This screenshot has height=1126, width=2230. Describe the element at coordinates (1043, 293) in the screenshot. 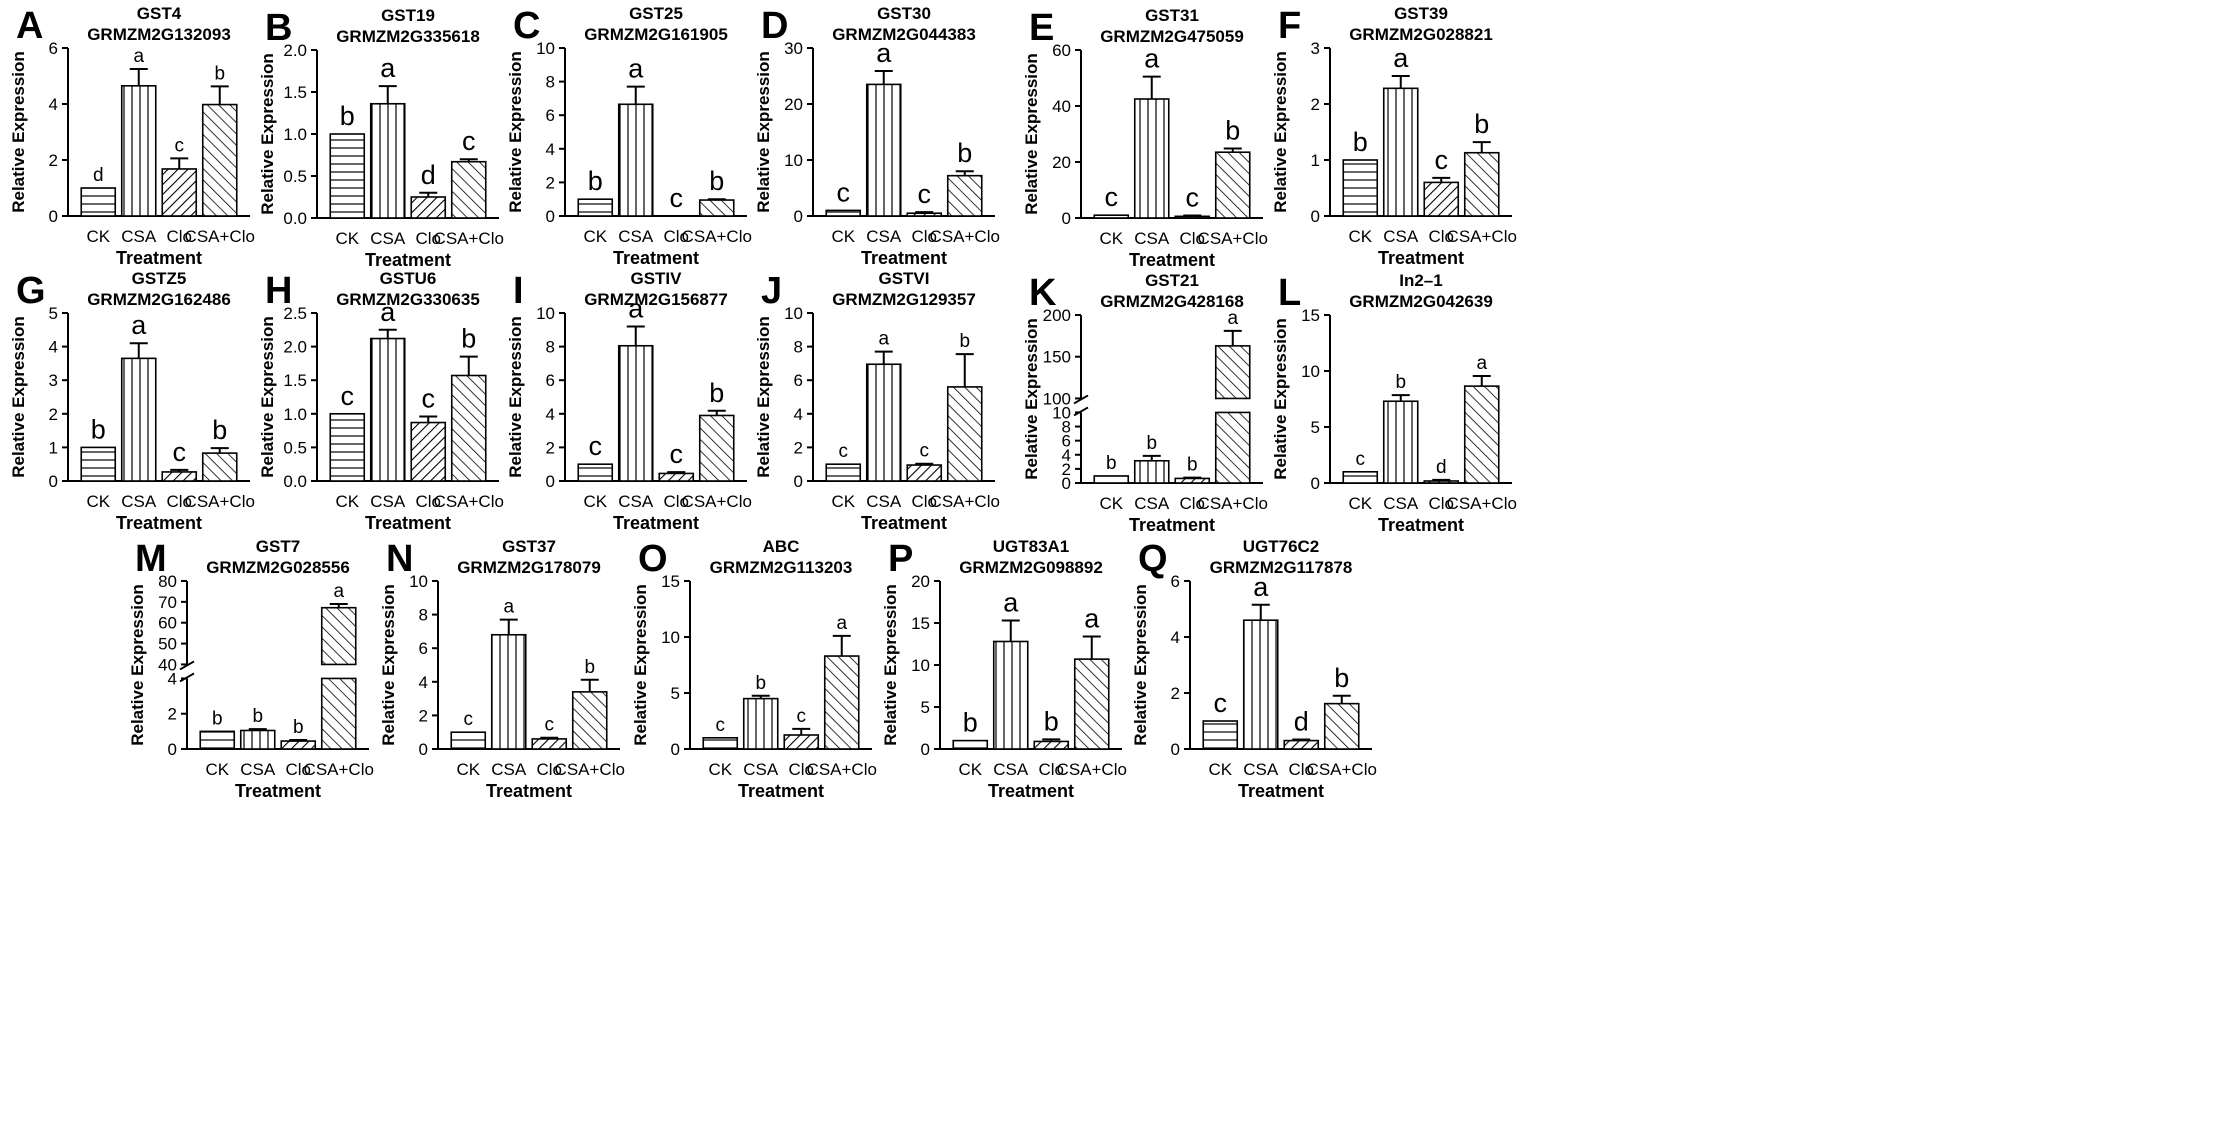

I see `panel-letter: K` at that location.